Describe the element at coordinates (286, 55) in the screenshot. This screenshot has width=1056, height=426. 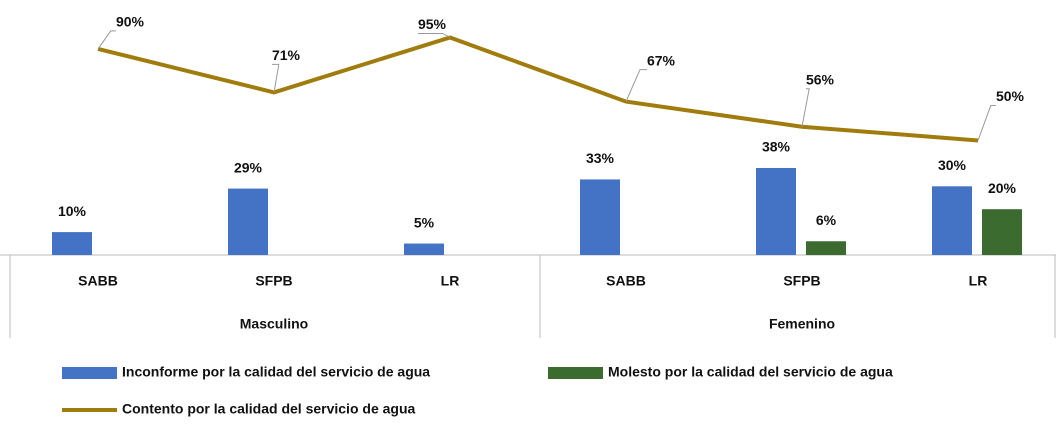
I see `data-label: 71%` at that location.